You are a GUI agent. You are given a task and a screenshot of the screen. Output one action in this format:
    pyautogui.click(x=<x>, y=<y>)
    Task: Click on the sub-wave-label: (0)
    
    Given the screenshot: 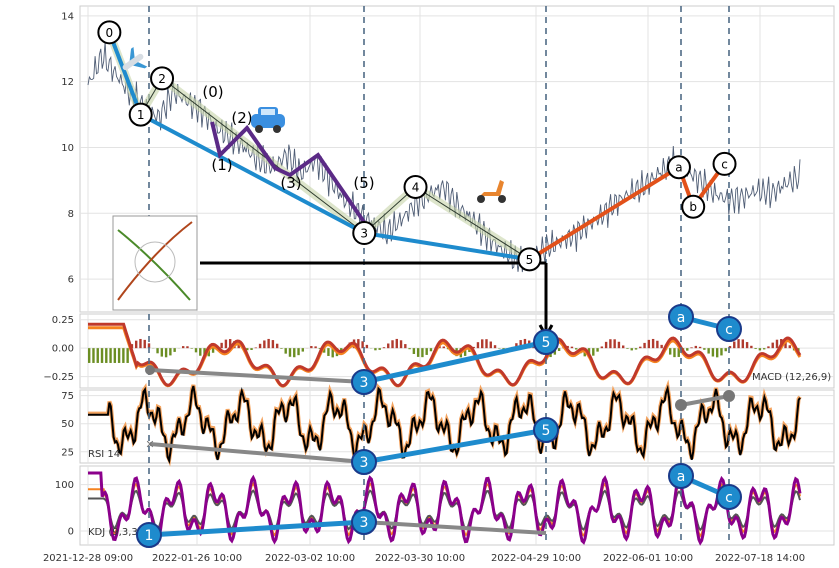 What is the action you would take?
    pyautogui.click(x=212, y=92)
    